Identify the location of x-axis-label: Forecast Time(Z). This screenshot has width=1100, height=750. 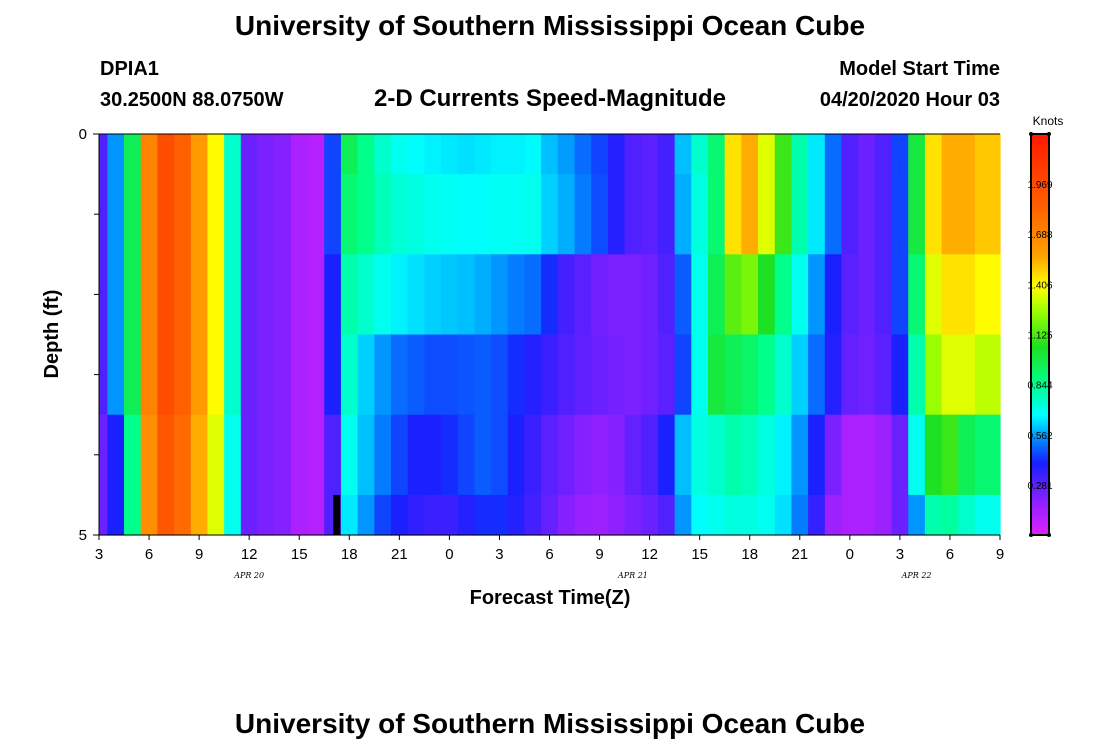
(550, 598).